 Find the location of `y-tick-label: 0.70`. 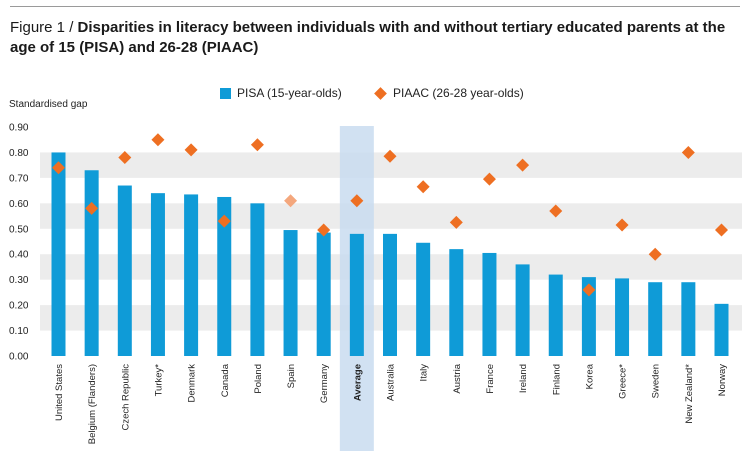

y-tick-label: 0.70 is located at coordinates (19, 178).